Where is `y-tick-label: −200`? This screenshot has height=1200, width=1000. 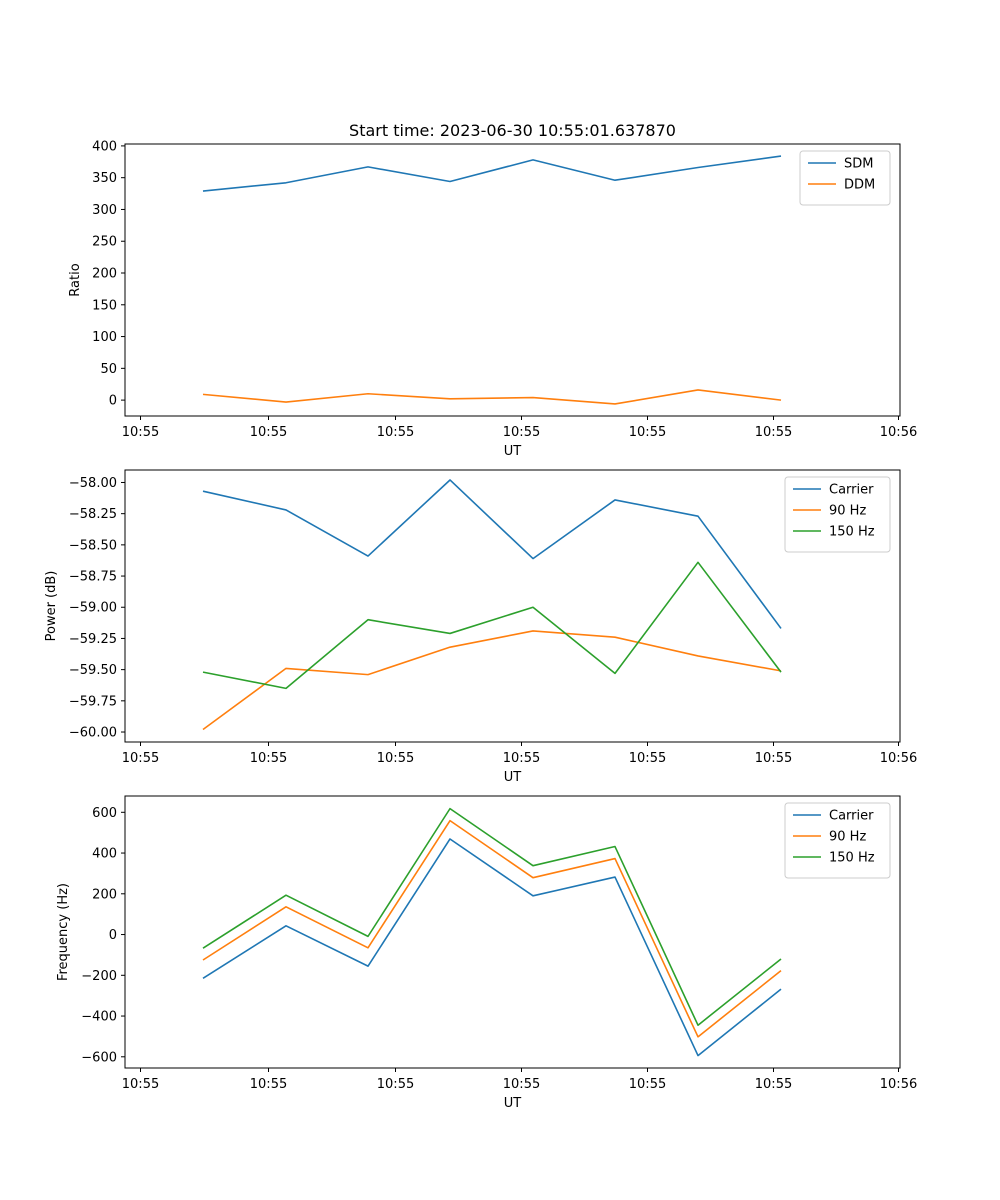
y-tick-label: −200 is located at coordinates (99, 976).